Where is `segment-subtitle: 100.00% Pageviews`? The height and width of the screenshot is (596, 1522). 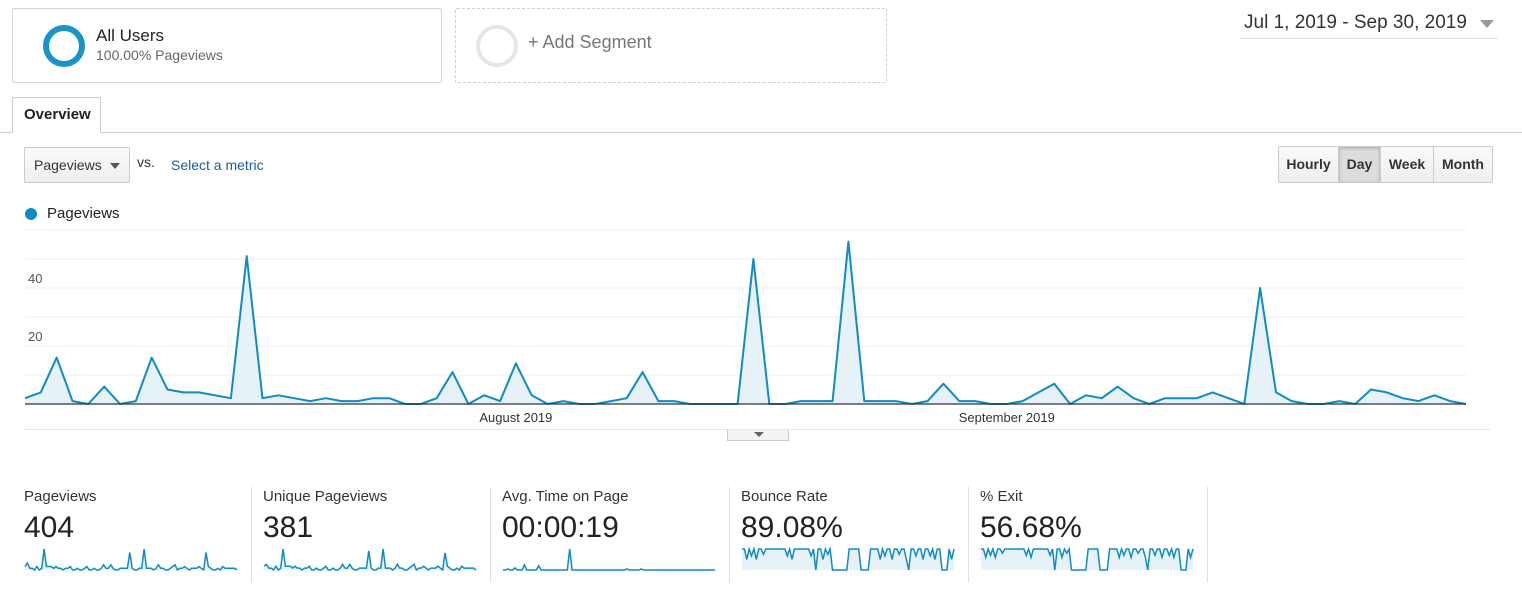
segment-subtitle: 100.00% Pageviews is located at coordinates (159, 55).